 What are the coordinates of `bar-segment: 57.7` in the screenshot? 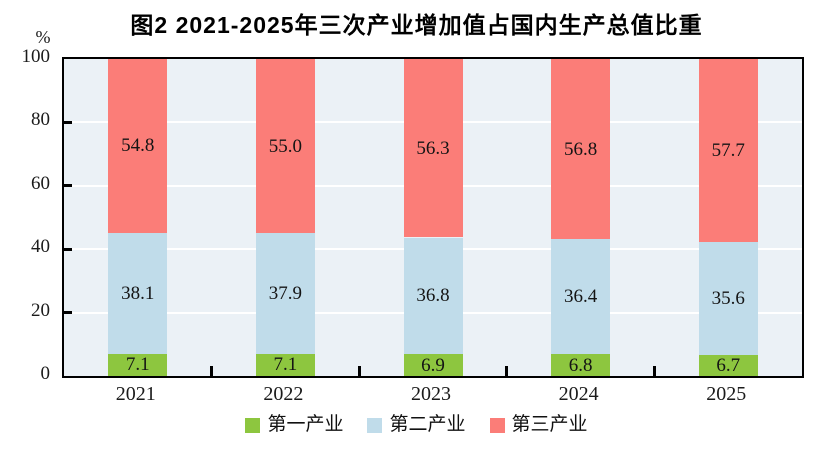 It's located at (728, 150).